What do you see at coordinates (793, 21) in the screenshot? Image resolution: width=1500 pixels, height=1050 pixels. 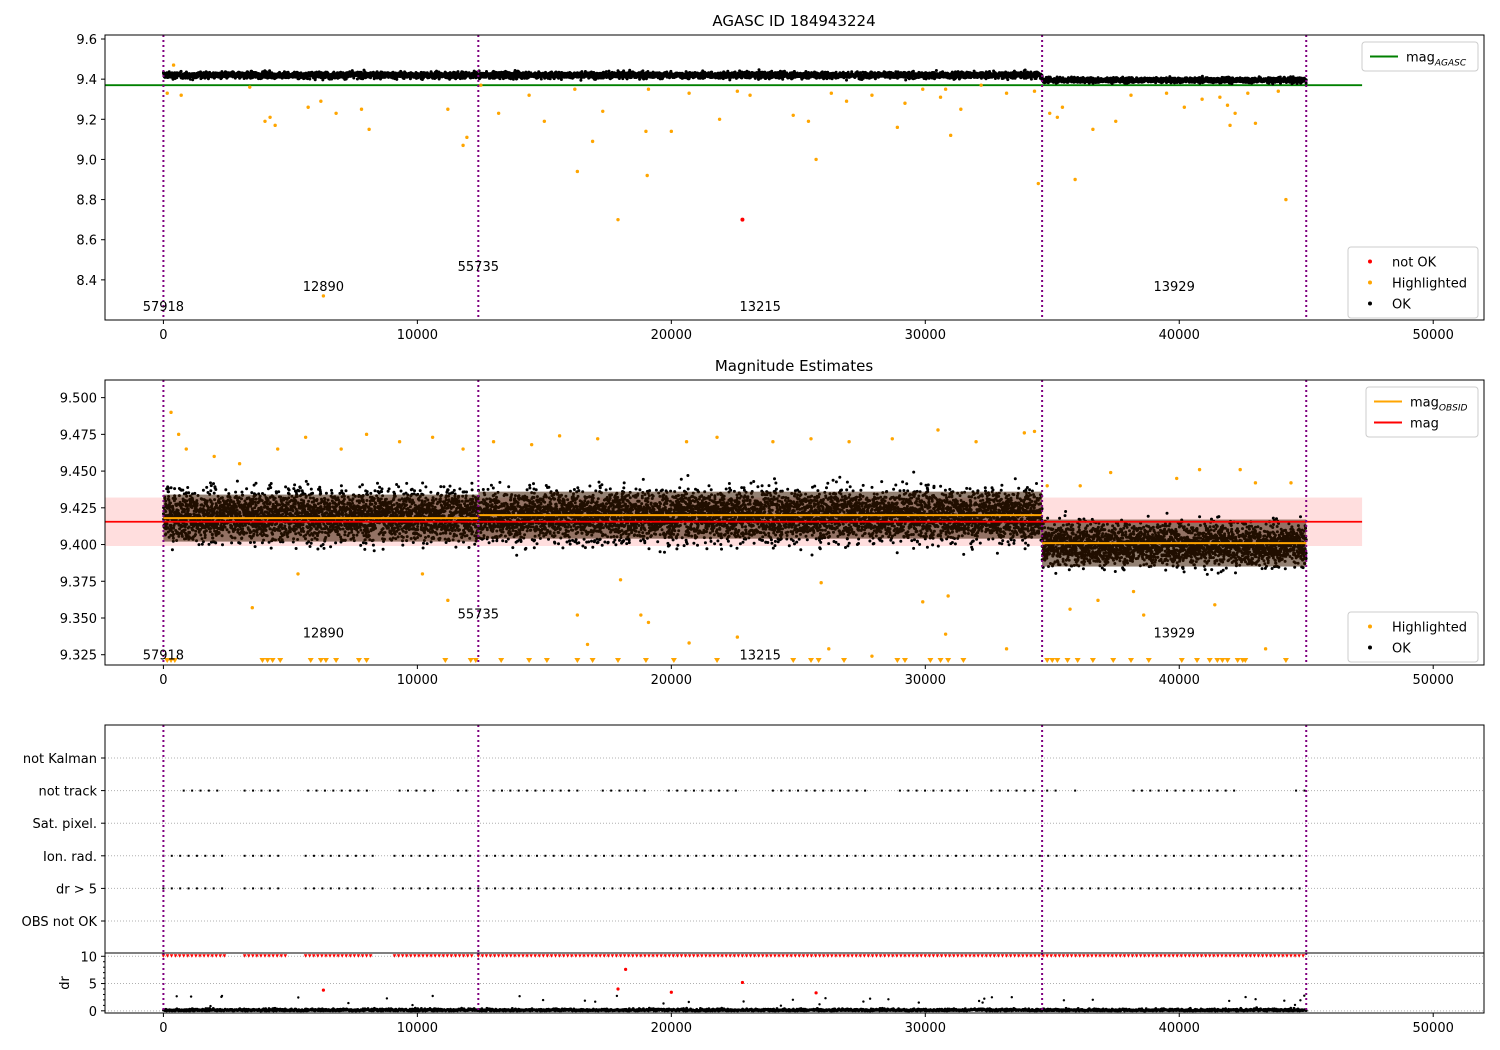 I see `panel-agasc-title: AGASC ID 184943224` at bounding box center [793, 21].